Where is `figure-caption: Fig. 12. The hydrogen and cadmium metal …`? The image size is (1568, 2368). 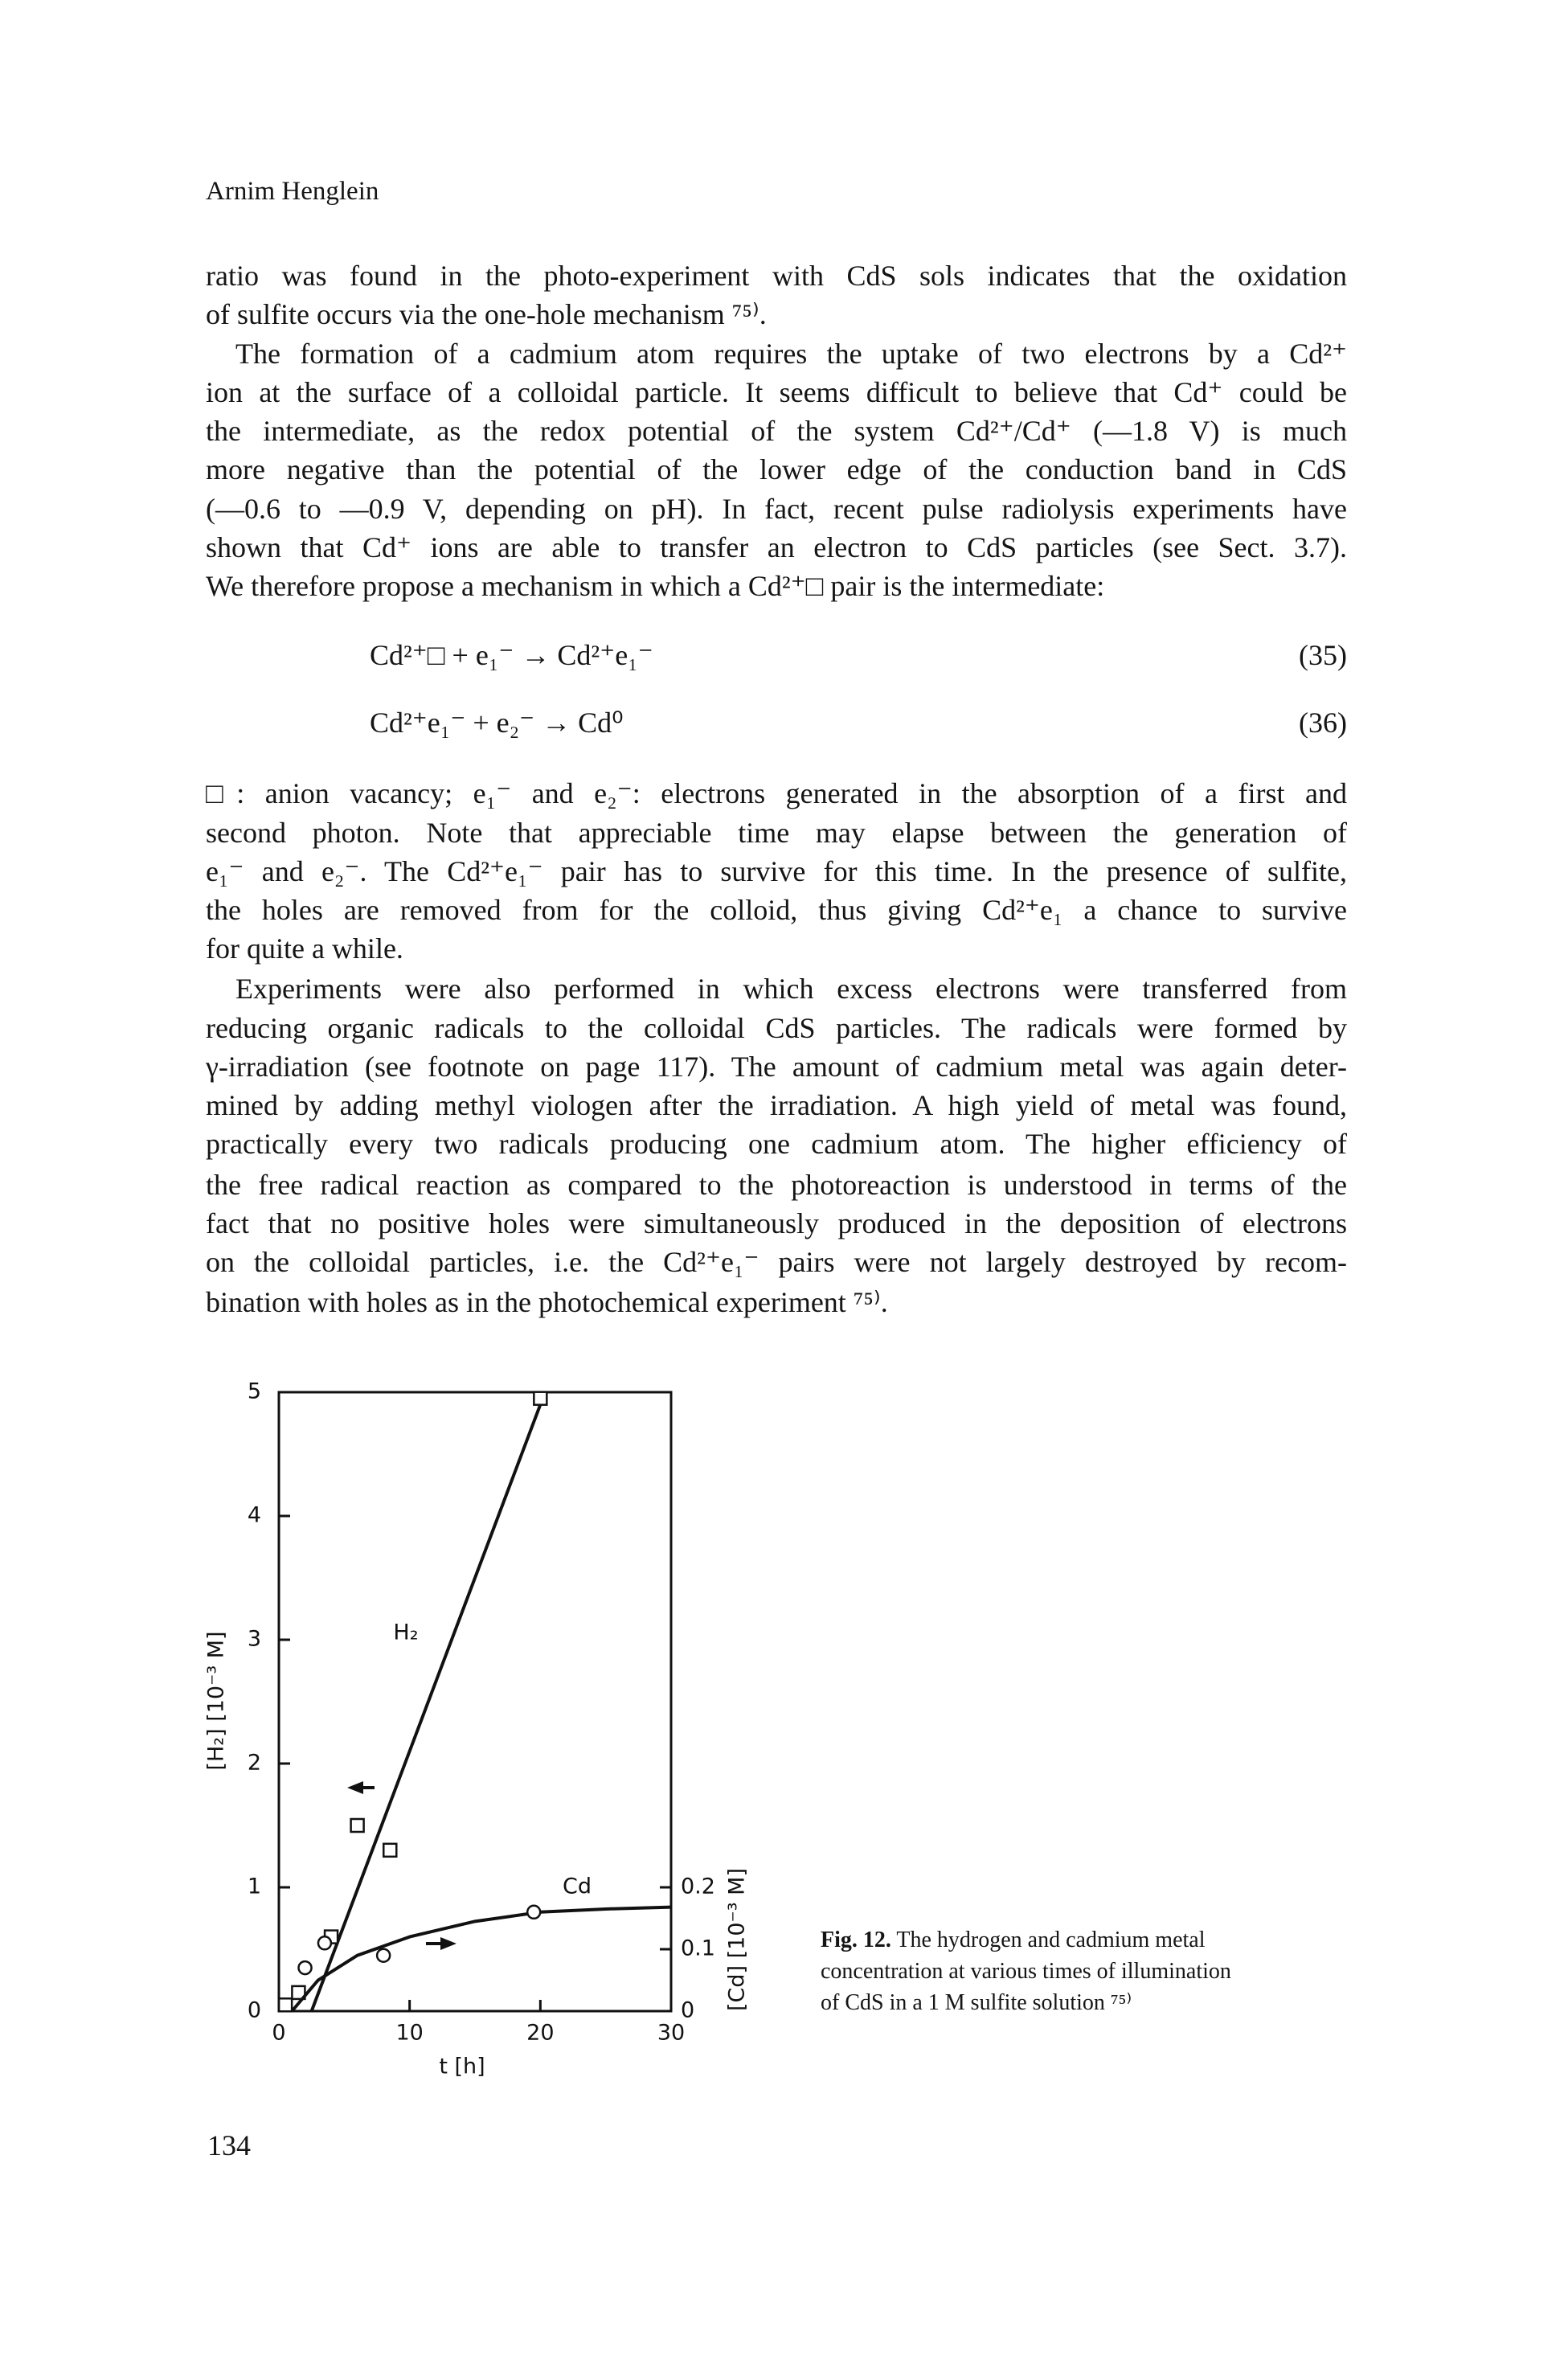 figure-caption: Fig. 12. The hydrogen and cadmium metal … is located at coordinates (1026, 1971).